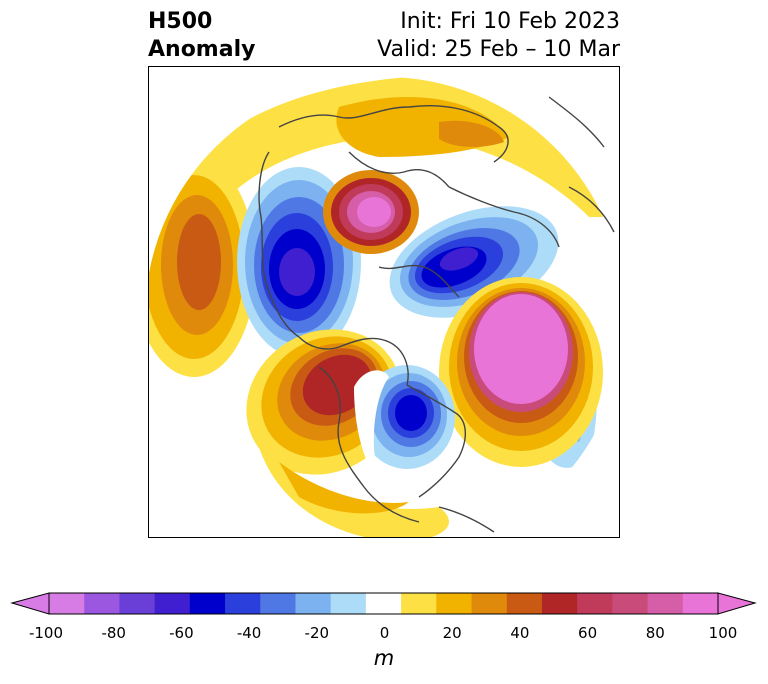 The image size is (768, 684). I want to click on colorbar-segments, so click(384, 603).